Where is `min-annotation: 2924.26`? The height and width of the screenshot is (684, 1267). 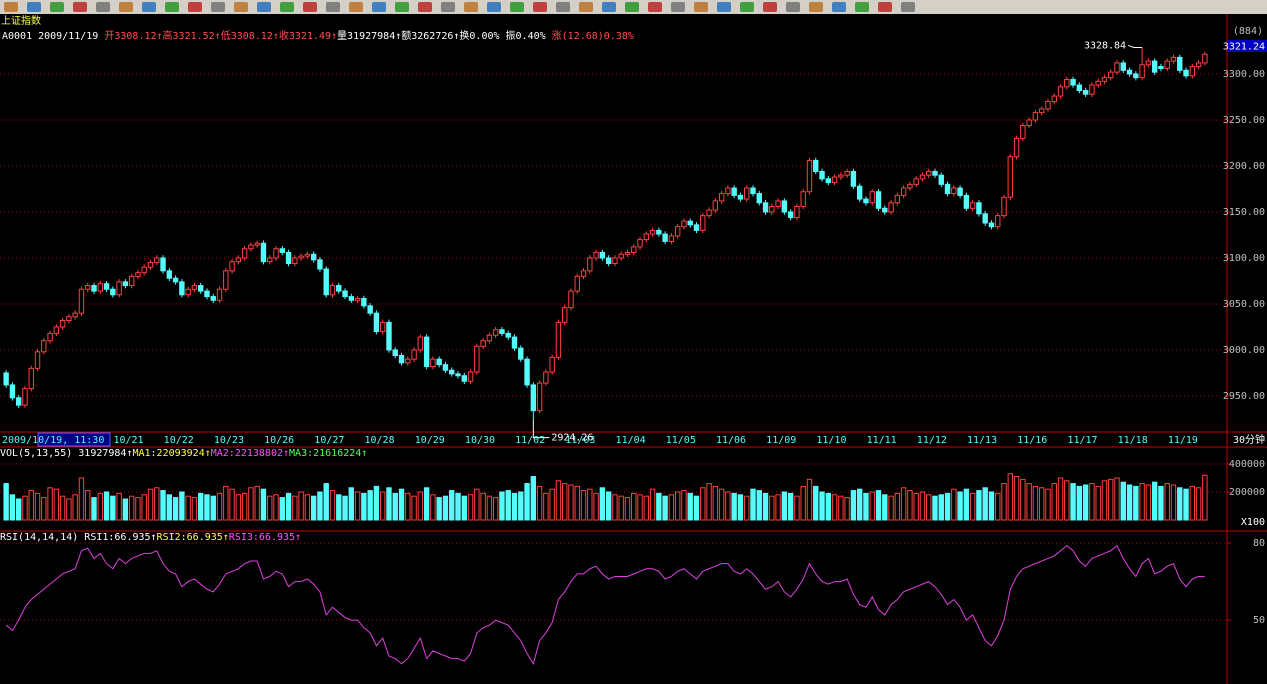 min-annotation: 2924.26 is located at coordinates (572, 438).